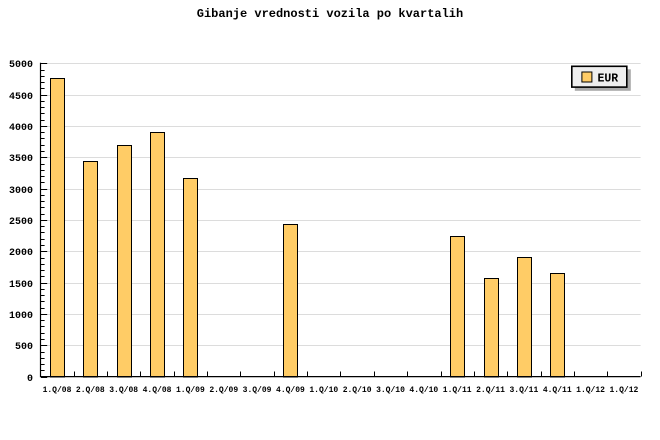  I want to click on svg-text: 500, so click(24, 347).